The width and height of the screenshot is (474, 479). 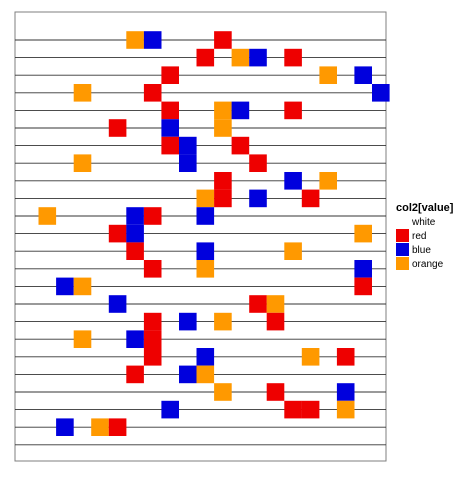 I want to click on legend-label-white: white, so click(x=423, y=222).